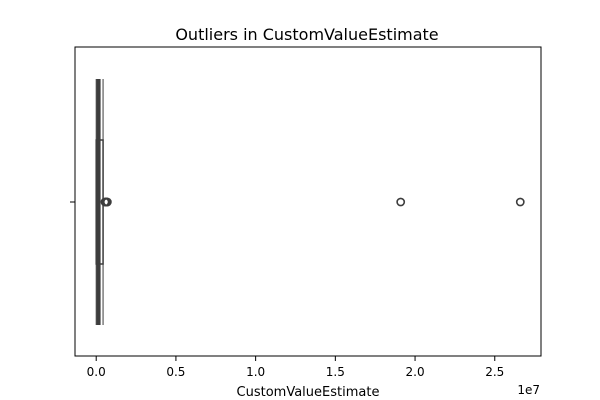 The height and width of the screenshot is (400, 600). I want to click on x-tick-label: 1.5, so click(335, 372).